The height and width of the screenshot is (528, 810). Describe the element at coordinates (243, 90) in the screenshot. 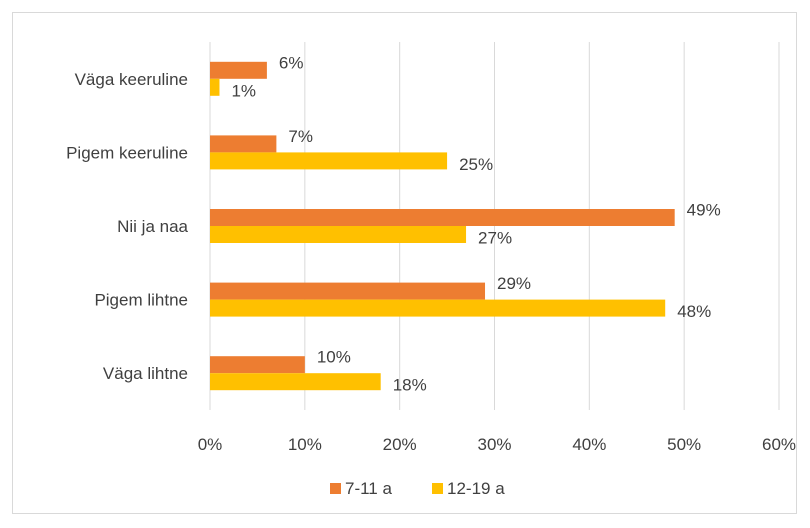

I see `data-label: 1%` at that location.